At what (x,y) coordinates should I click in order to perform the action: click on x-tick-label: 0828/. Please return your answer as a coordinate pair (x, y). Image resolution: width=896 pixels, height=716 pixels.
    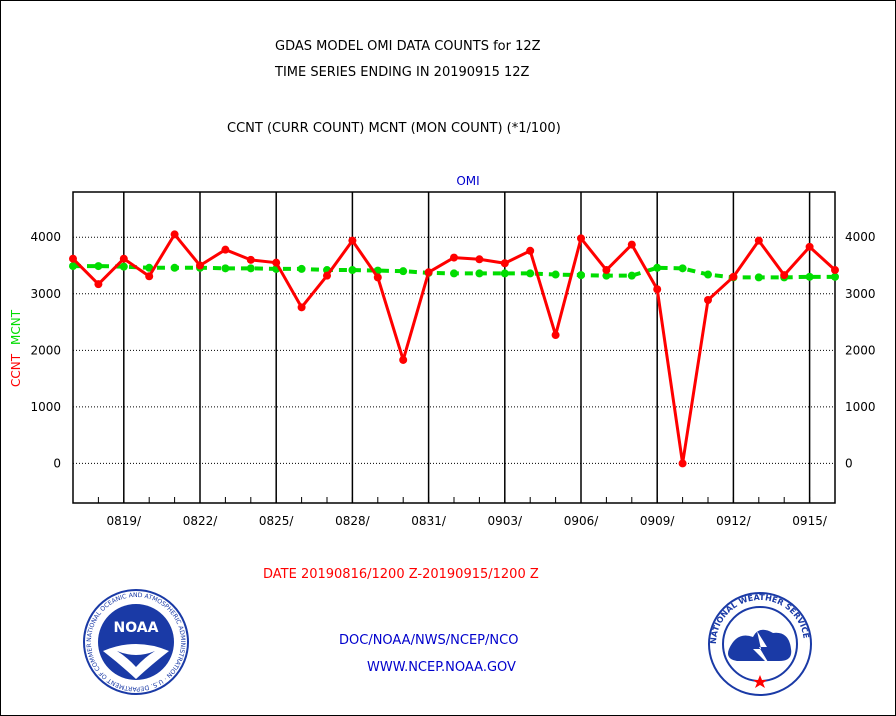
    Looking at the image, I should click on (353, 521).